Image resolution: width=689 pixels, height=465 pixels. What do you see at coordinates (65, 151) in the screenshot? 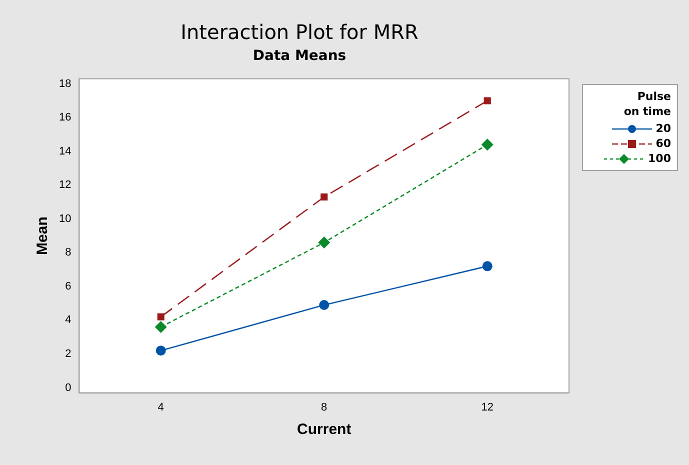
I see `y-tick-label: 14` at bounding box center [65, 151].